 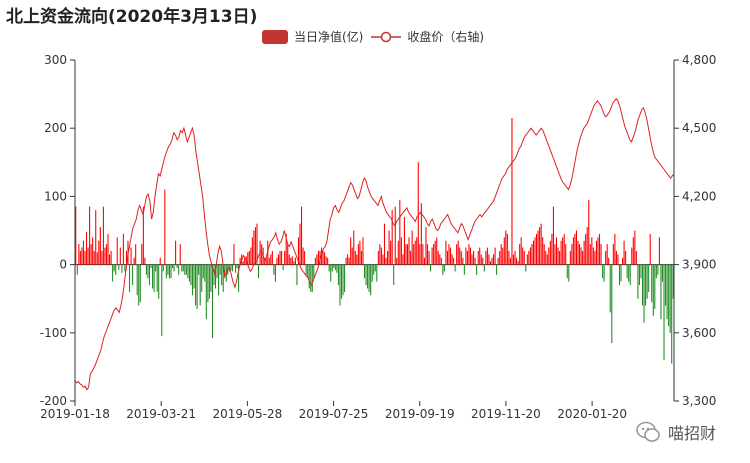 I want to click on legend-bar-swatch, so click(x=275, y=36).